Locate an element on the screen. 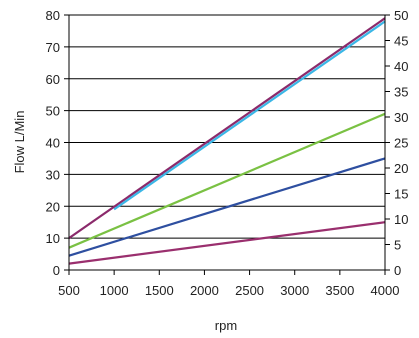 This screenshot has width=419, height=338. y2-tick-label: 0 is located at coordinates (397, 270).